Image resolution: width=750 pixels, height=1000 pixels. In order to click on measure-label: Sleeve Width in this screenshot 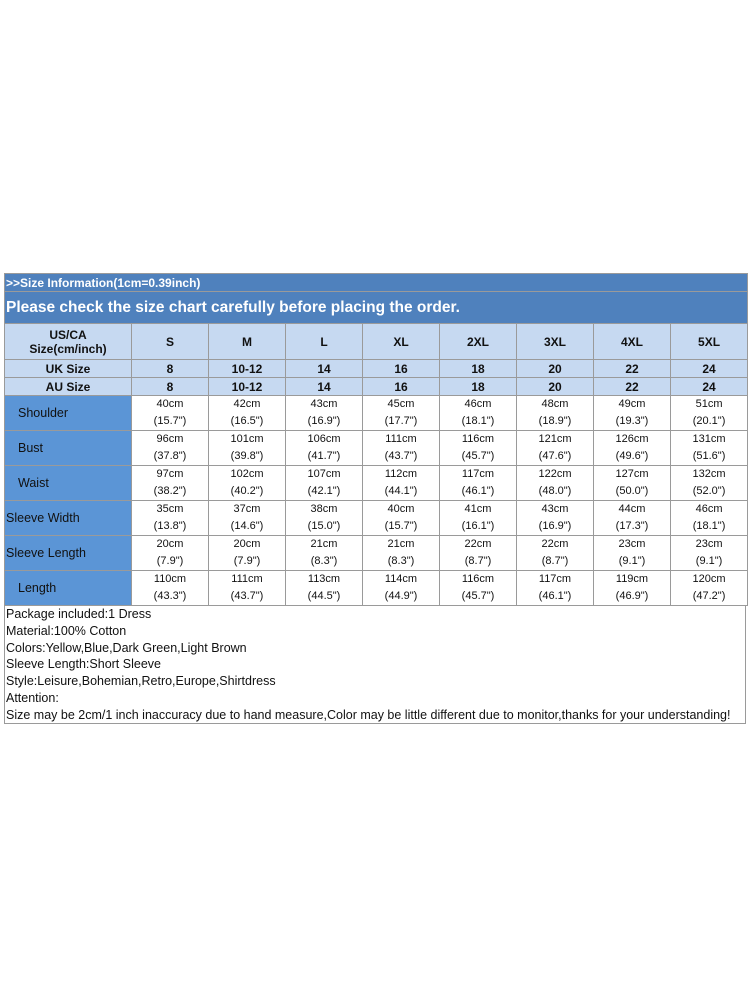, I will do `click(68, 518)`.